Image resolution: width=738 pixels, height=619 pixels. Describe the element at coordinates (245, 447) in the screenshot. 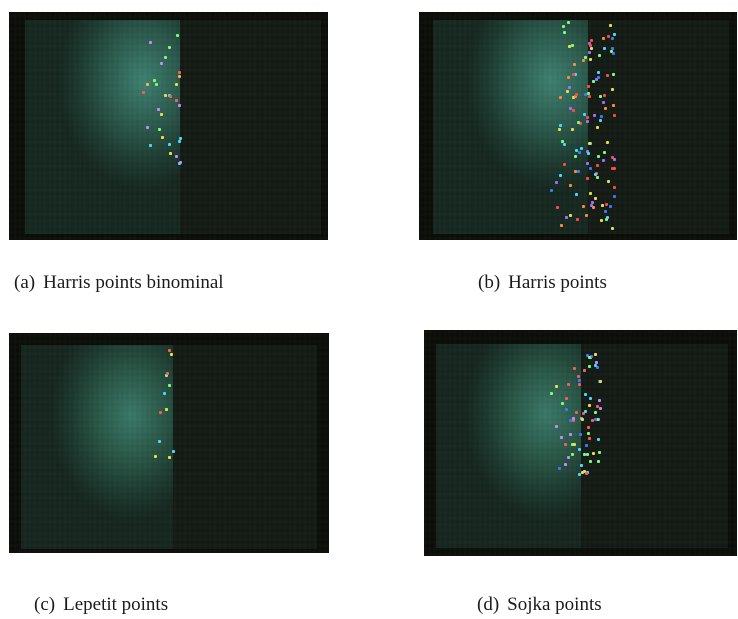

I see `dark-region` at that location.